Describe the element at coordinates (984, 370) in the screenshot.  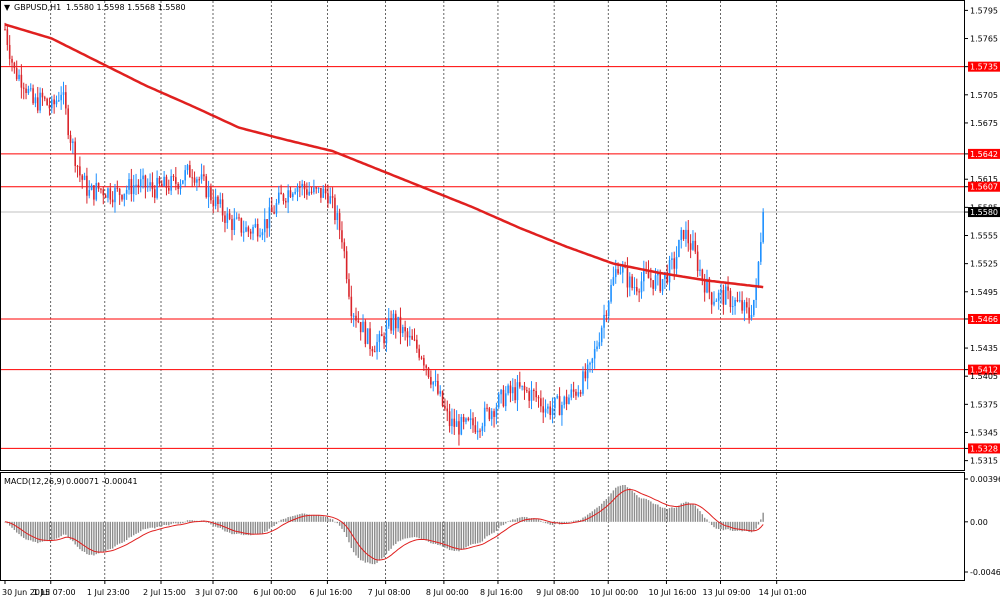
I see `price-badge-label: 1.5412` at that location.